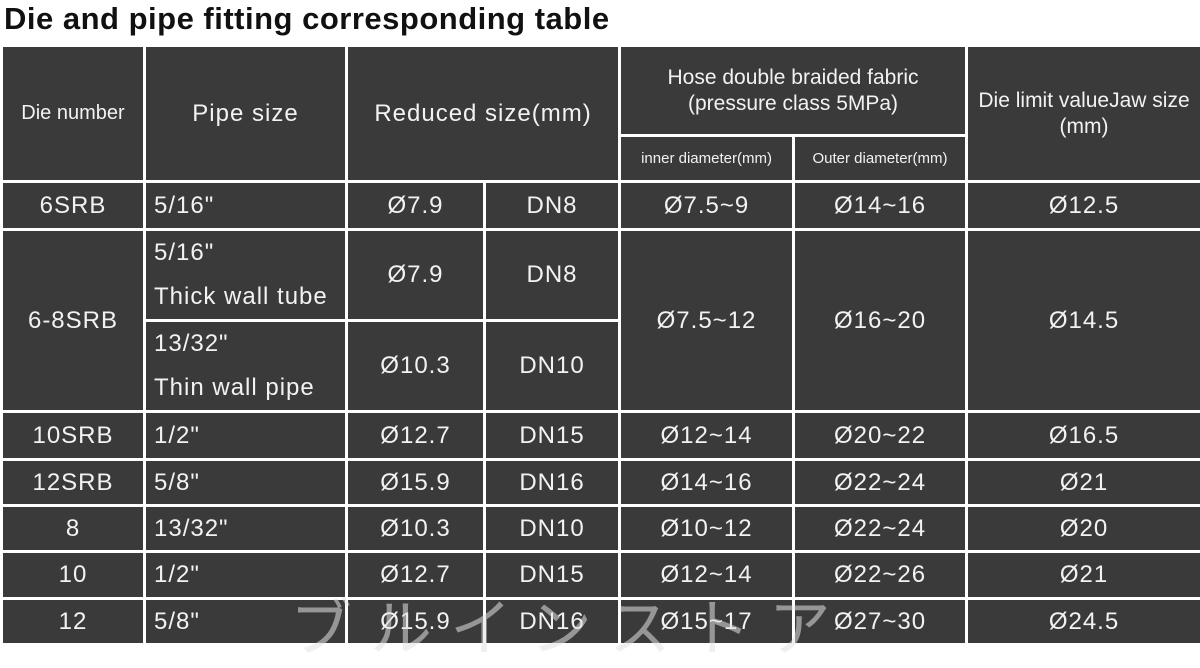 The image size is (1200, 668). What do you see at coordinates (880, 159) in the screenshot?
I see `header-cell: Outer diameter(mm)` at bounding box center [880, 159].